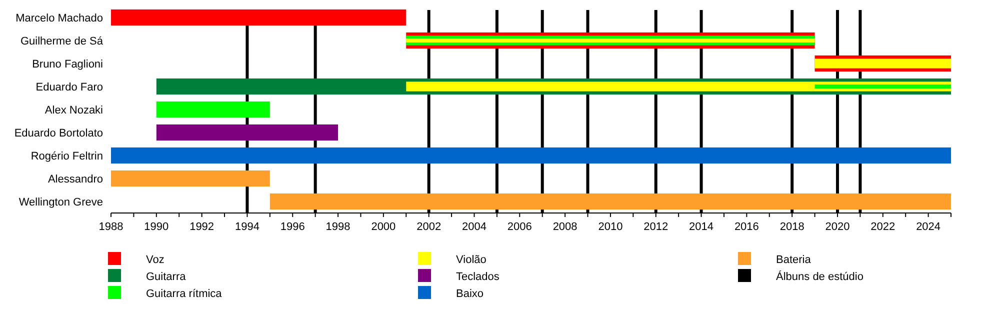 The width and height of the screenshot is (1000, 320). I want to click on y-tick-label: Bruno Faglioni, so click(67, 64).